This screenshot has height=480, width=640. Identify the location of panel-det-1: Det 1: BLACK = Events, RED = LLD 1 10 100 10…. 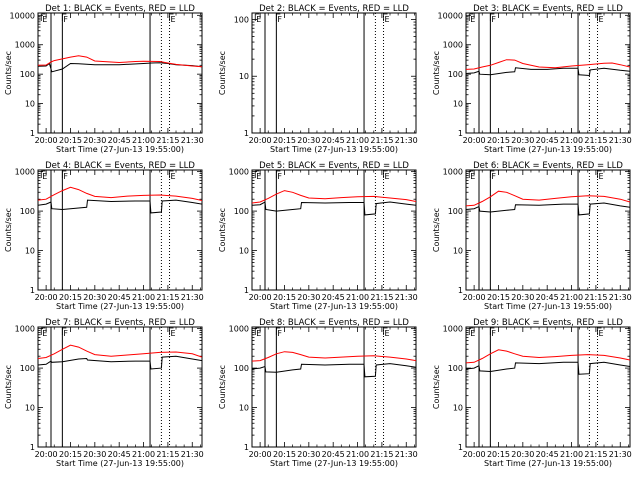
(104, 79).